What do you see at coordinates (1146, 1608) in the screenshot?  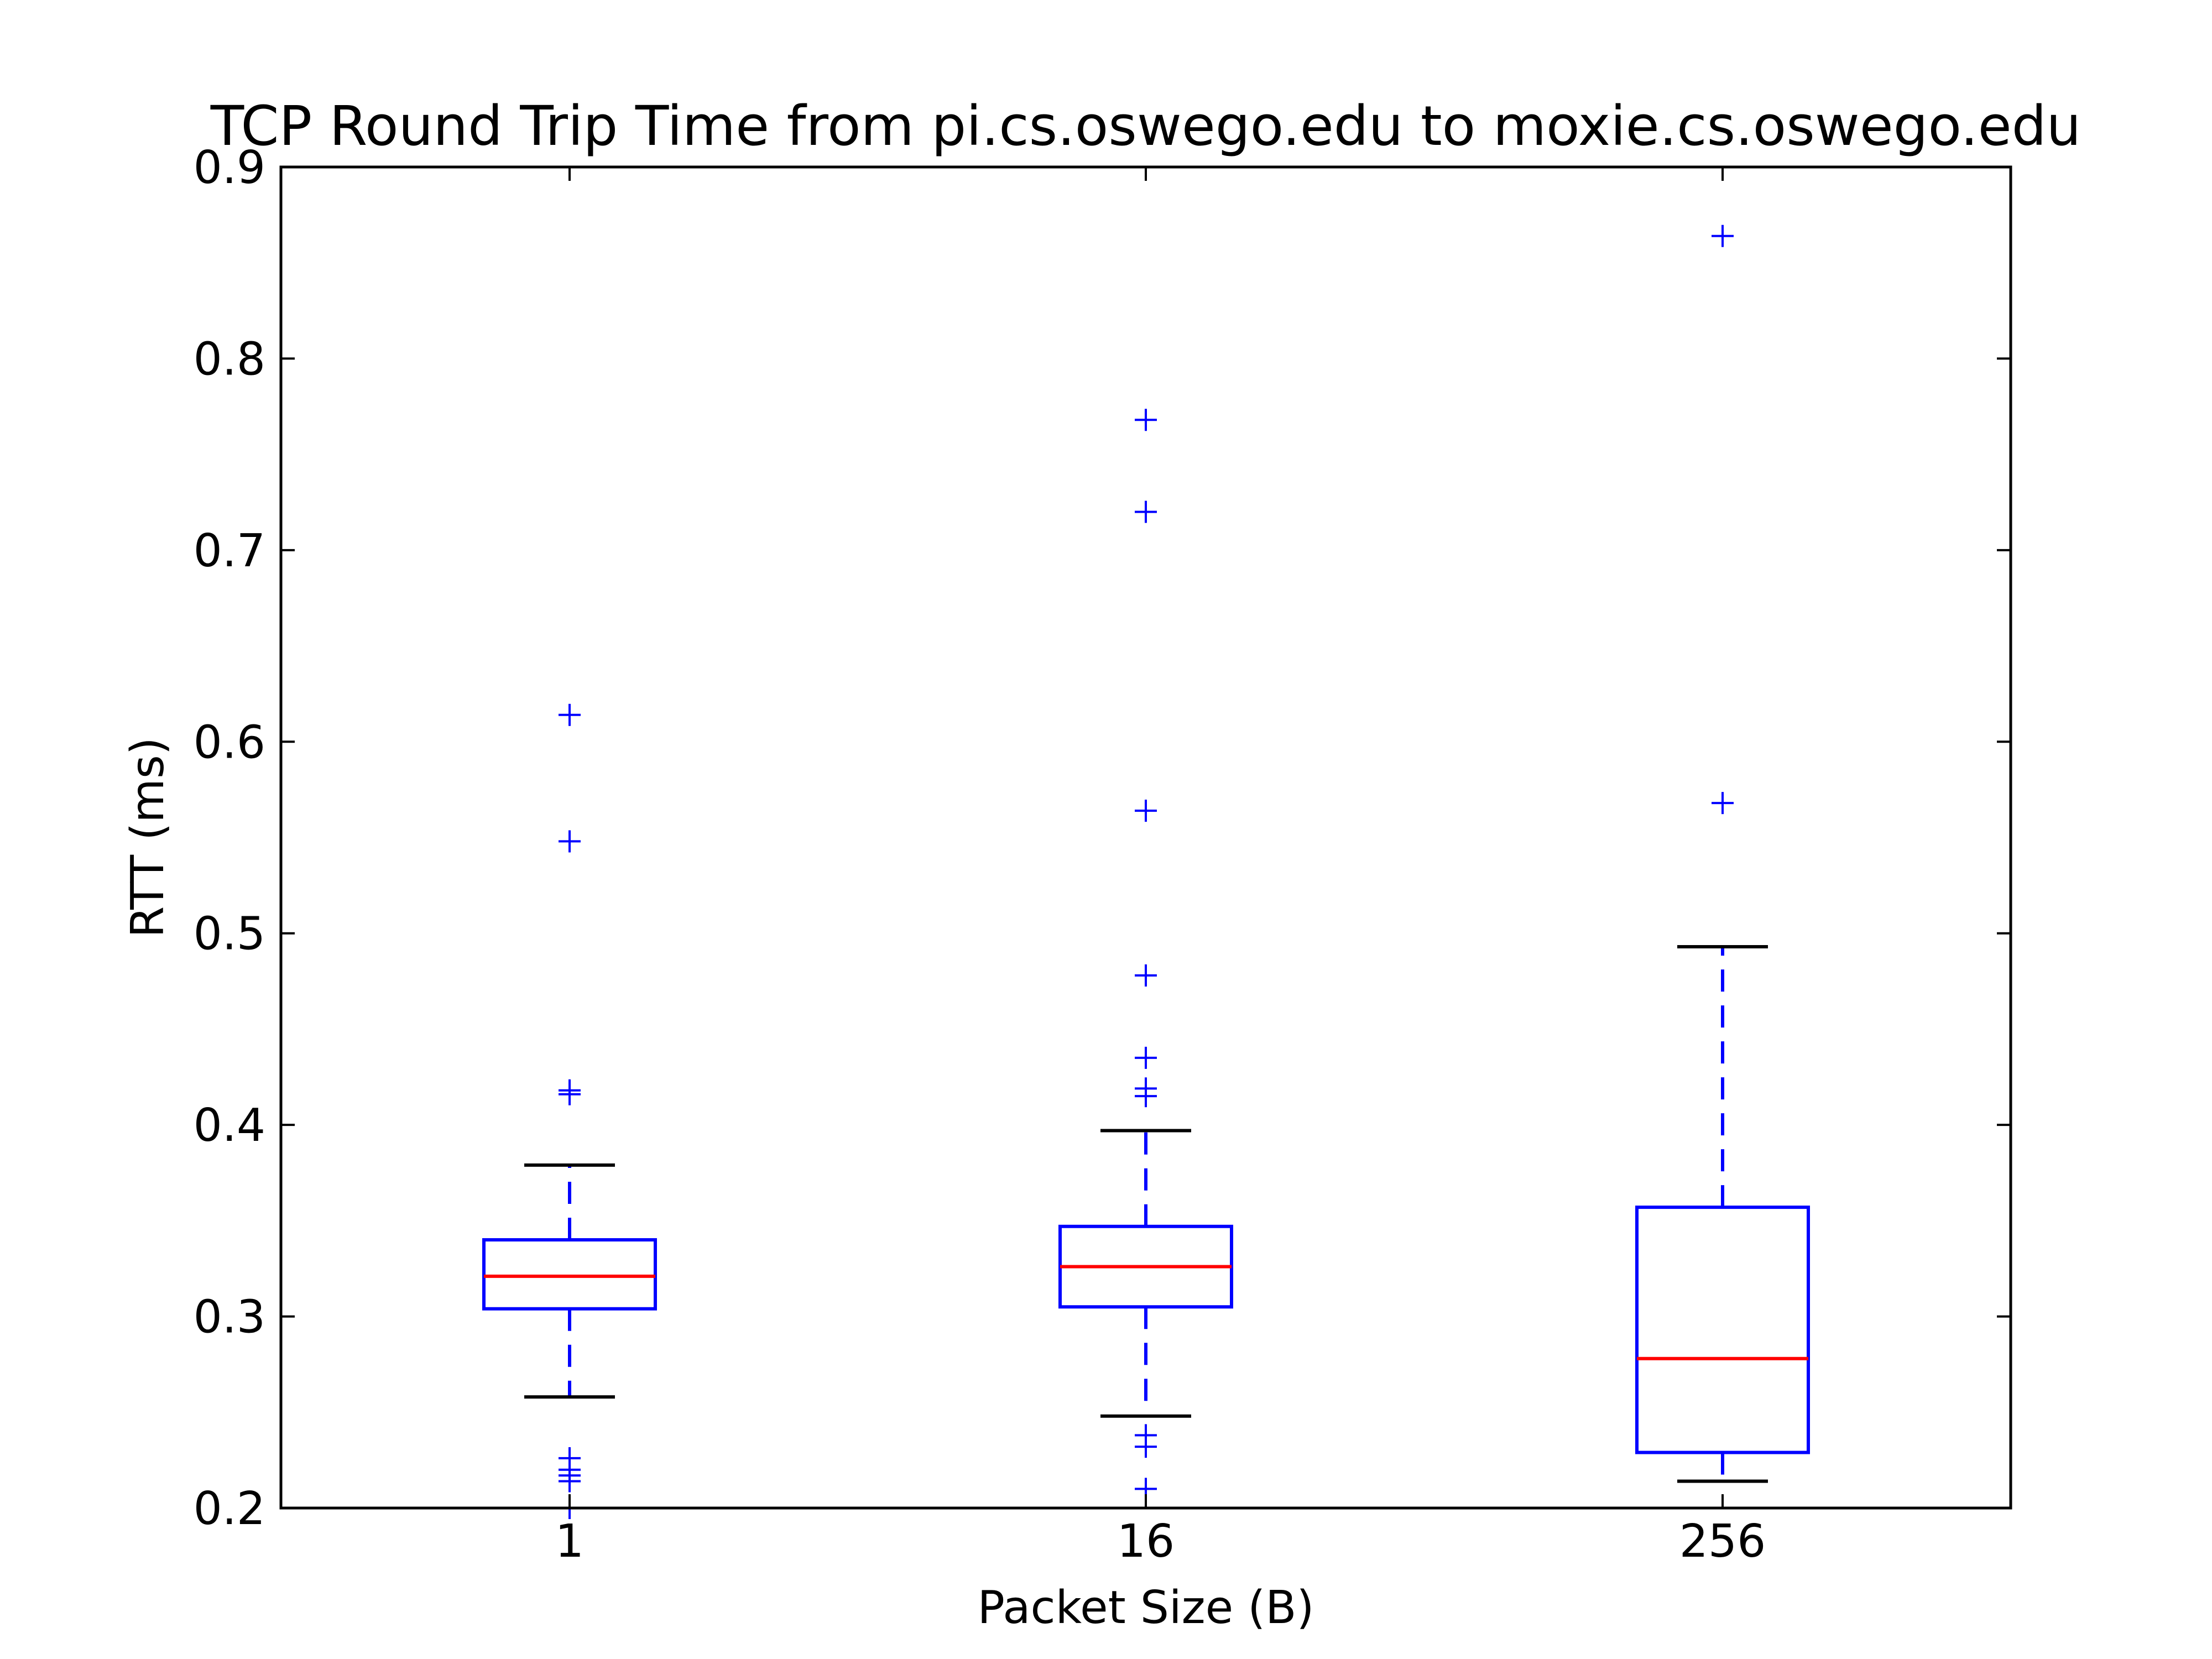 I see `x-axis-label: Packet Size (B)` at bounding box center [1146, 1608].